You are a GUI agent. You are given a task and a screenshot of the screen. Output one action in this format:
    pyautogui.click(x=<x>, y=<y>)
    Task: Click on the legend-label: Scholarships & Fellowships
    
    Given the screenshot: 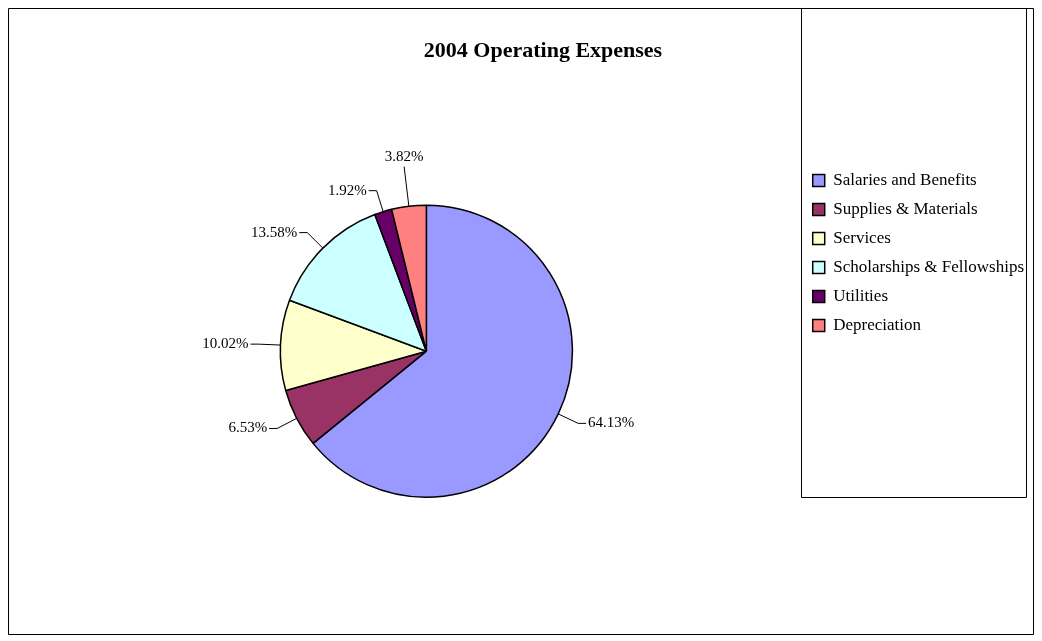 What is the action you would take?
    pyautogui.click(x=929, y=266)
    